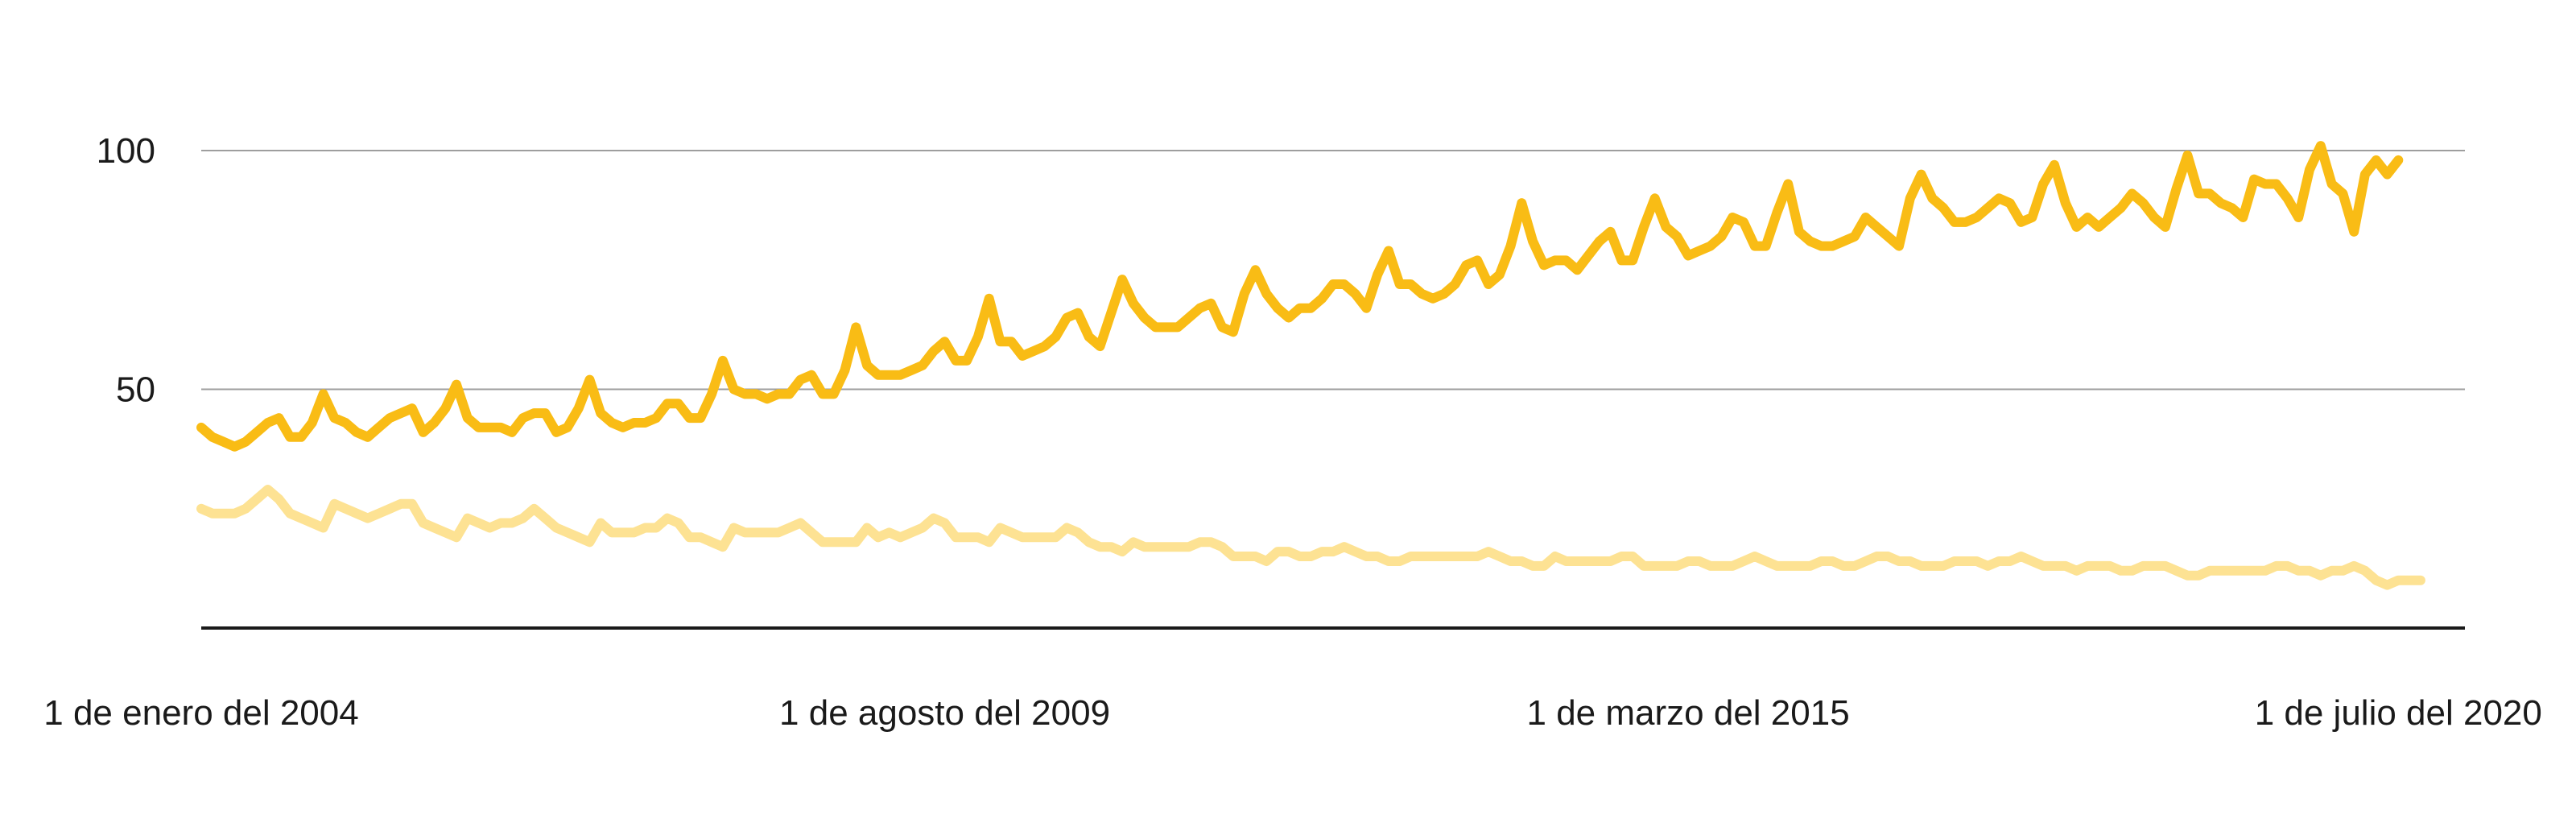 This screenshot has width=2576, height=839. I want to click on y-tick-label: 100, so click(126, 151).